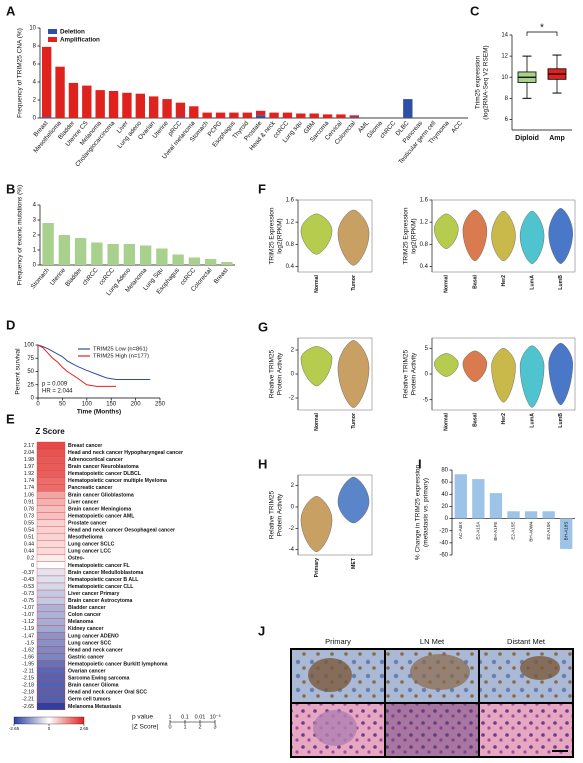  Describe the element at coordinates (561, 282) in the screenshot. I see `x-tick-label: LumB` at that location.